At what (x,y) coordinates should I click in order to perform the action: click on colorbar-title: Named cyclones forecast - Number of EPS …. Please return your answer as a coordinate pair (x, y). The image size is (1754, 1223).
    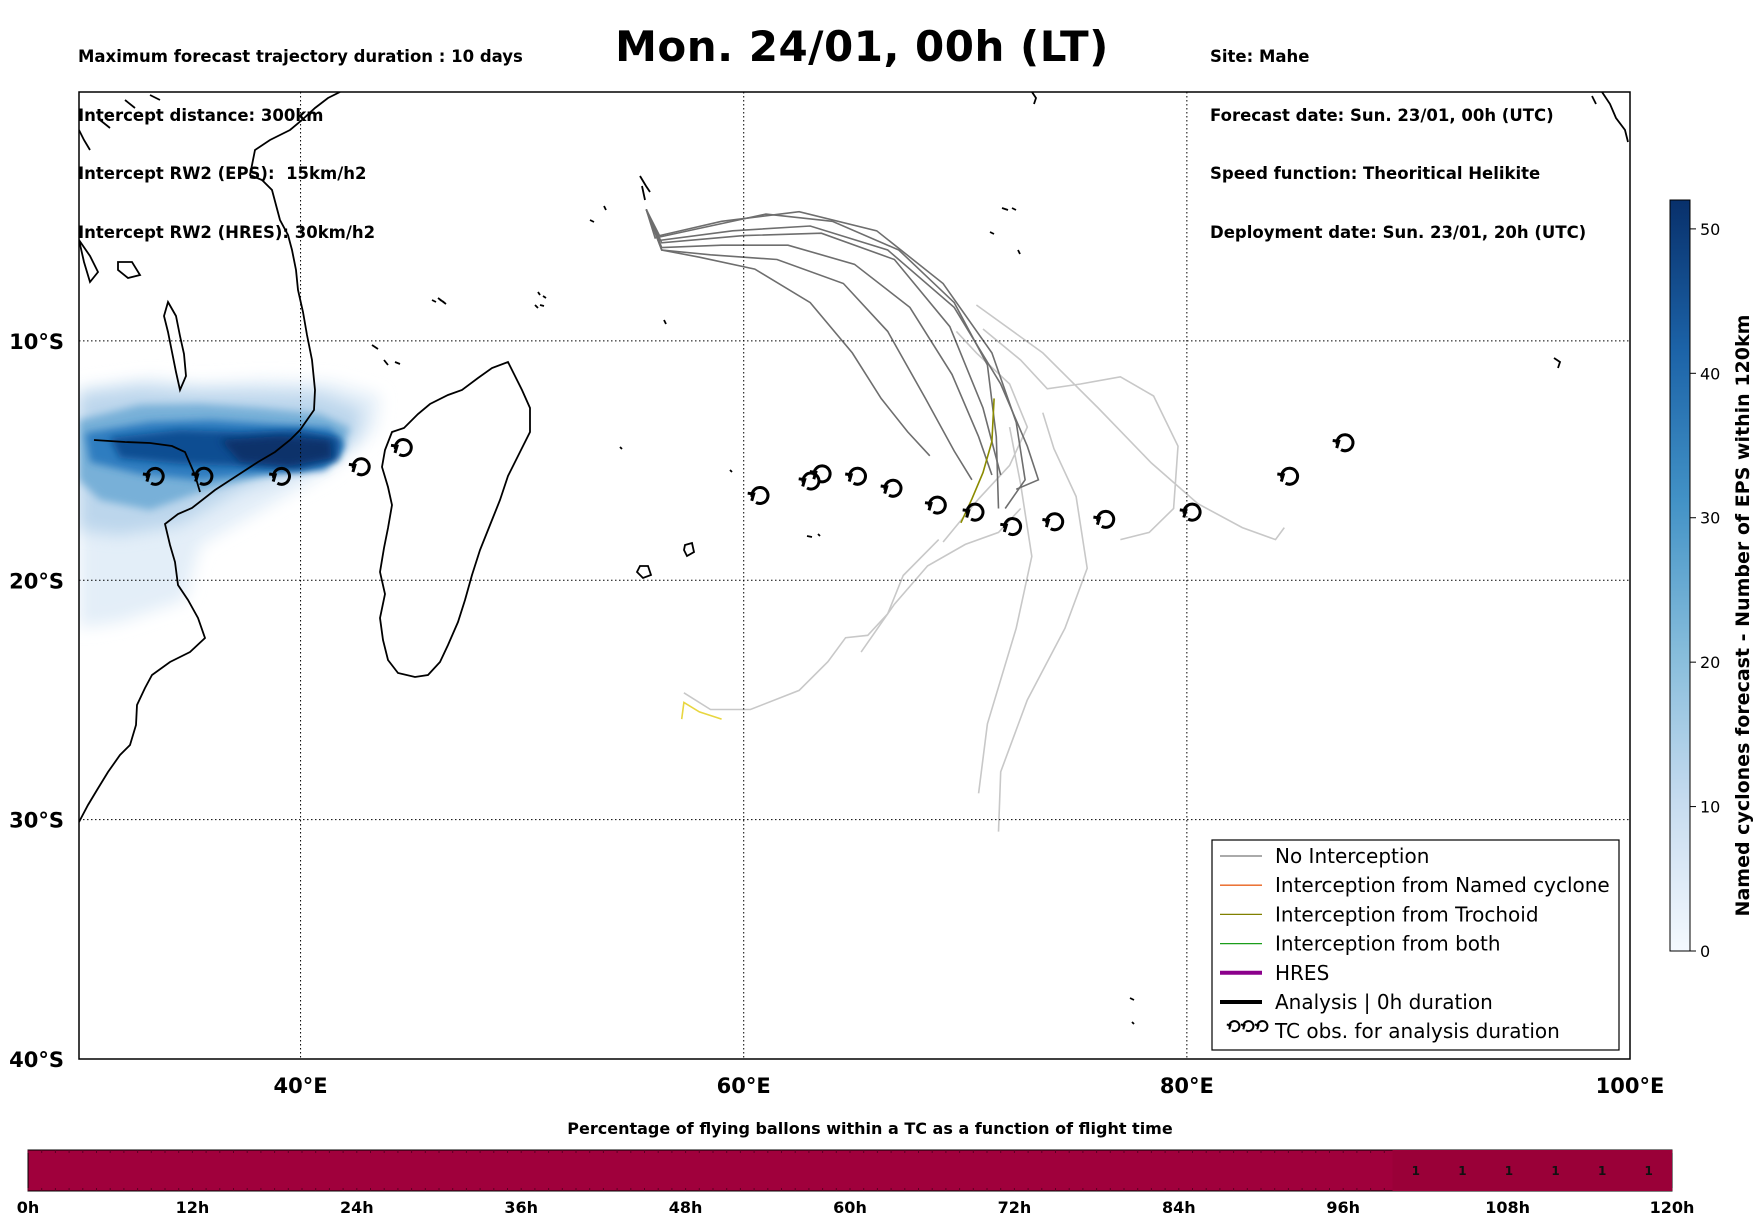
    Looking at the image, I should click on (1743, 616).